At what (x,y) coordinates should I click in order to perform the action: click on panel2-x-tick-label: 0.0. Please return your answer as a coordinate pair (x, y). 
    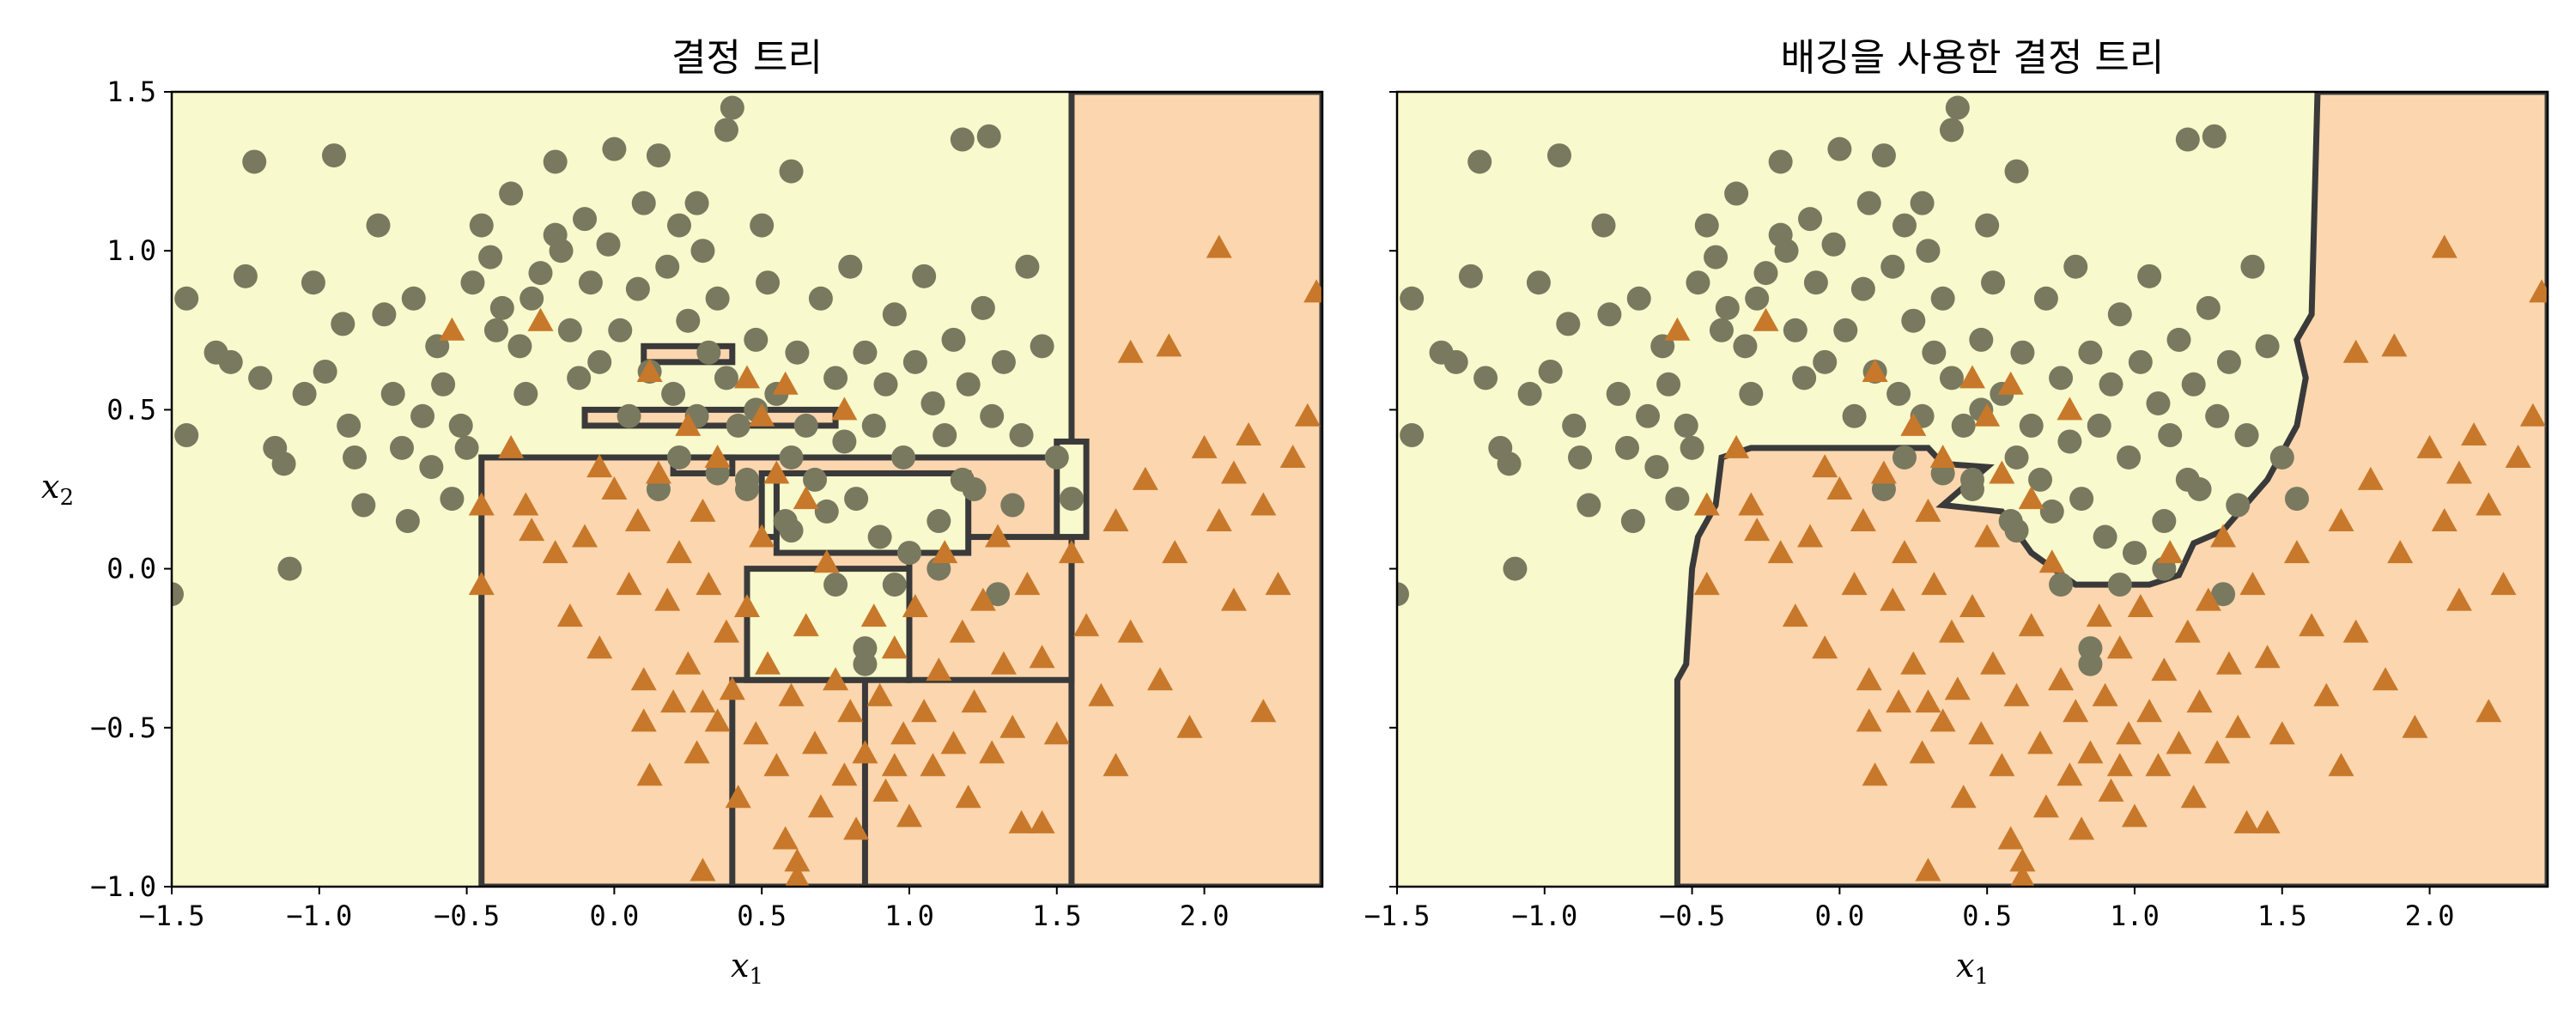
    Looking at the image, I should click on (1839, 916).